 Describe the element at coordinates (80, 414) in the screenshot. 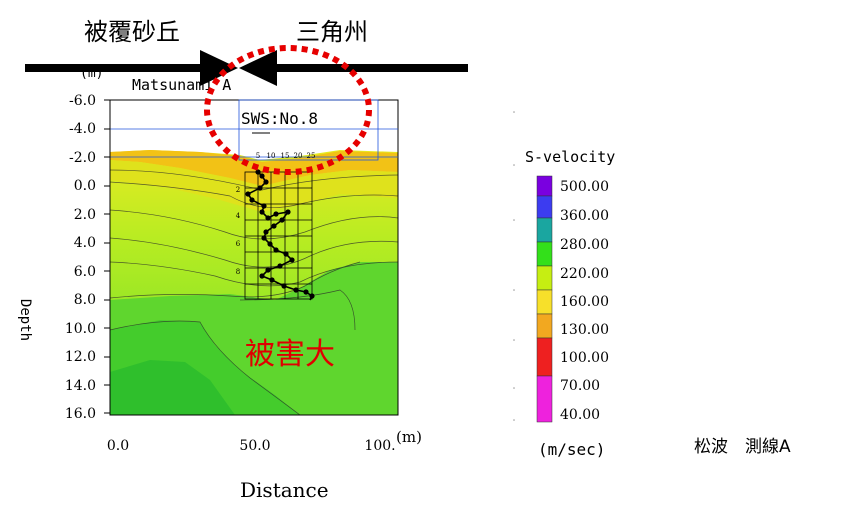

I see `y-tick-label: 16.0` at that location.